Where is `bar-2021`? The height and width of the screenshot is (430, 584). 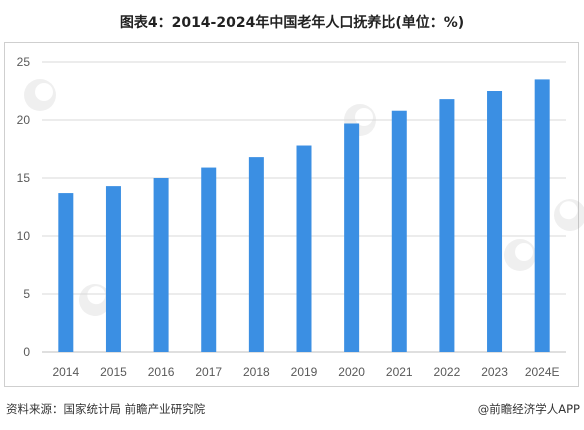
bar-2021 is located at coordinates (399, 231).